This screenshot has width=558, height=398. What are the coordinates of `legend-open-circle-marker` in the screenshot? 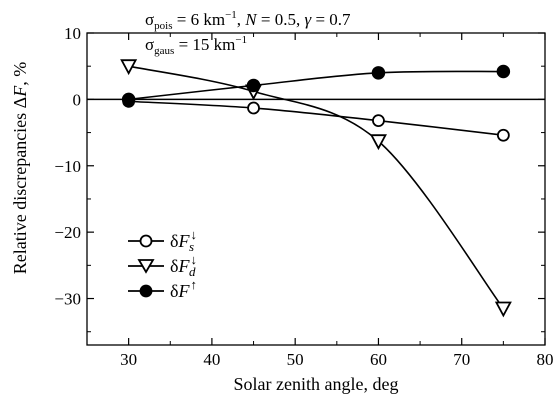 It's located at (146, 241).